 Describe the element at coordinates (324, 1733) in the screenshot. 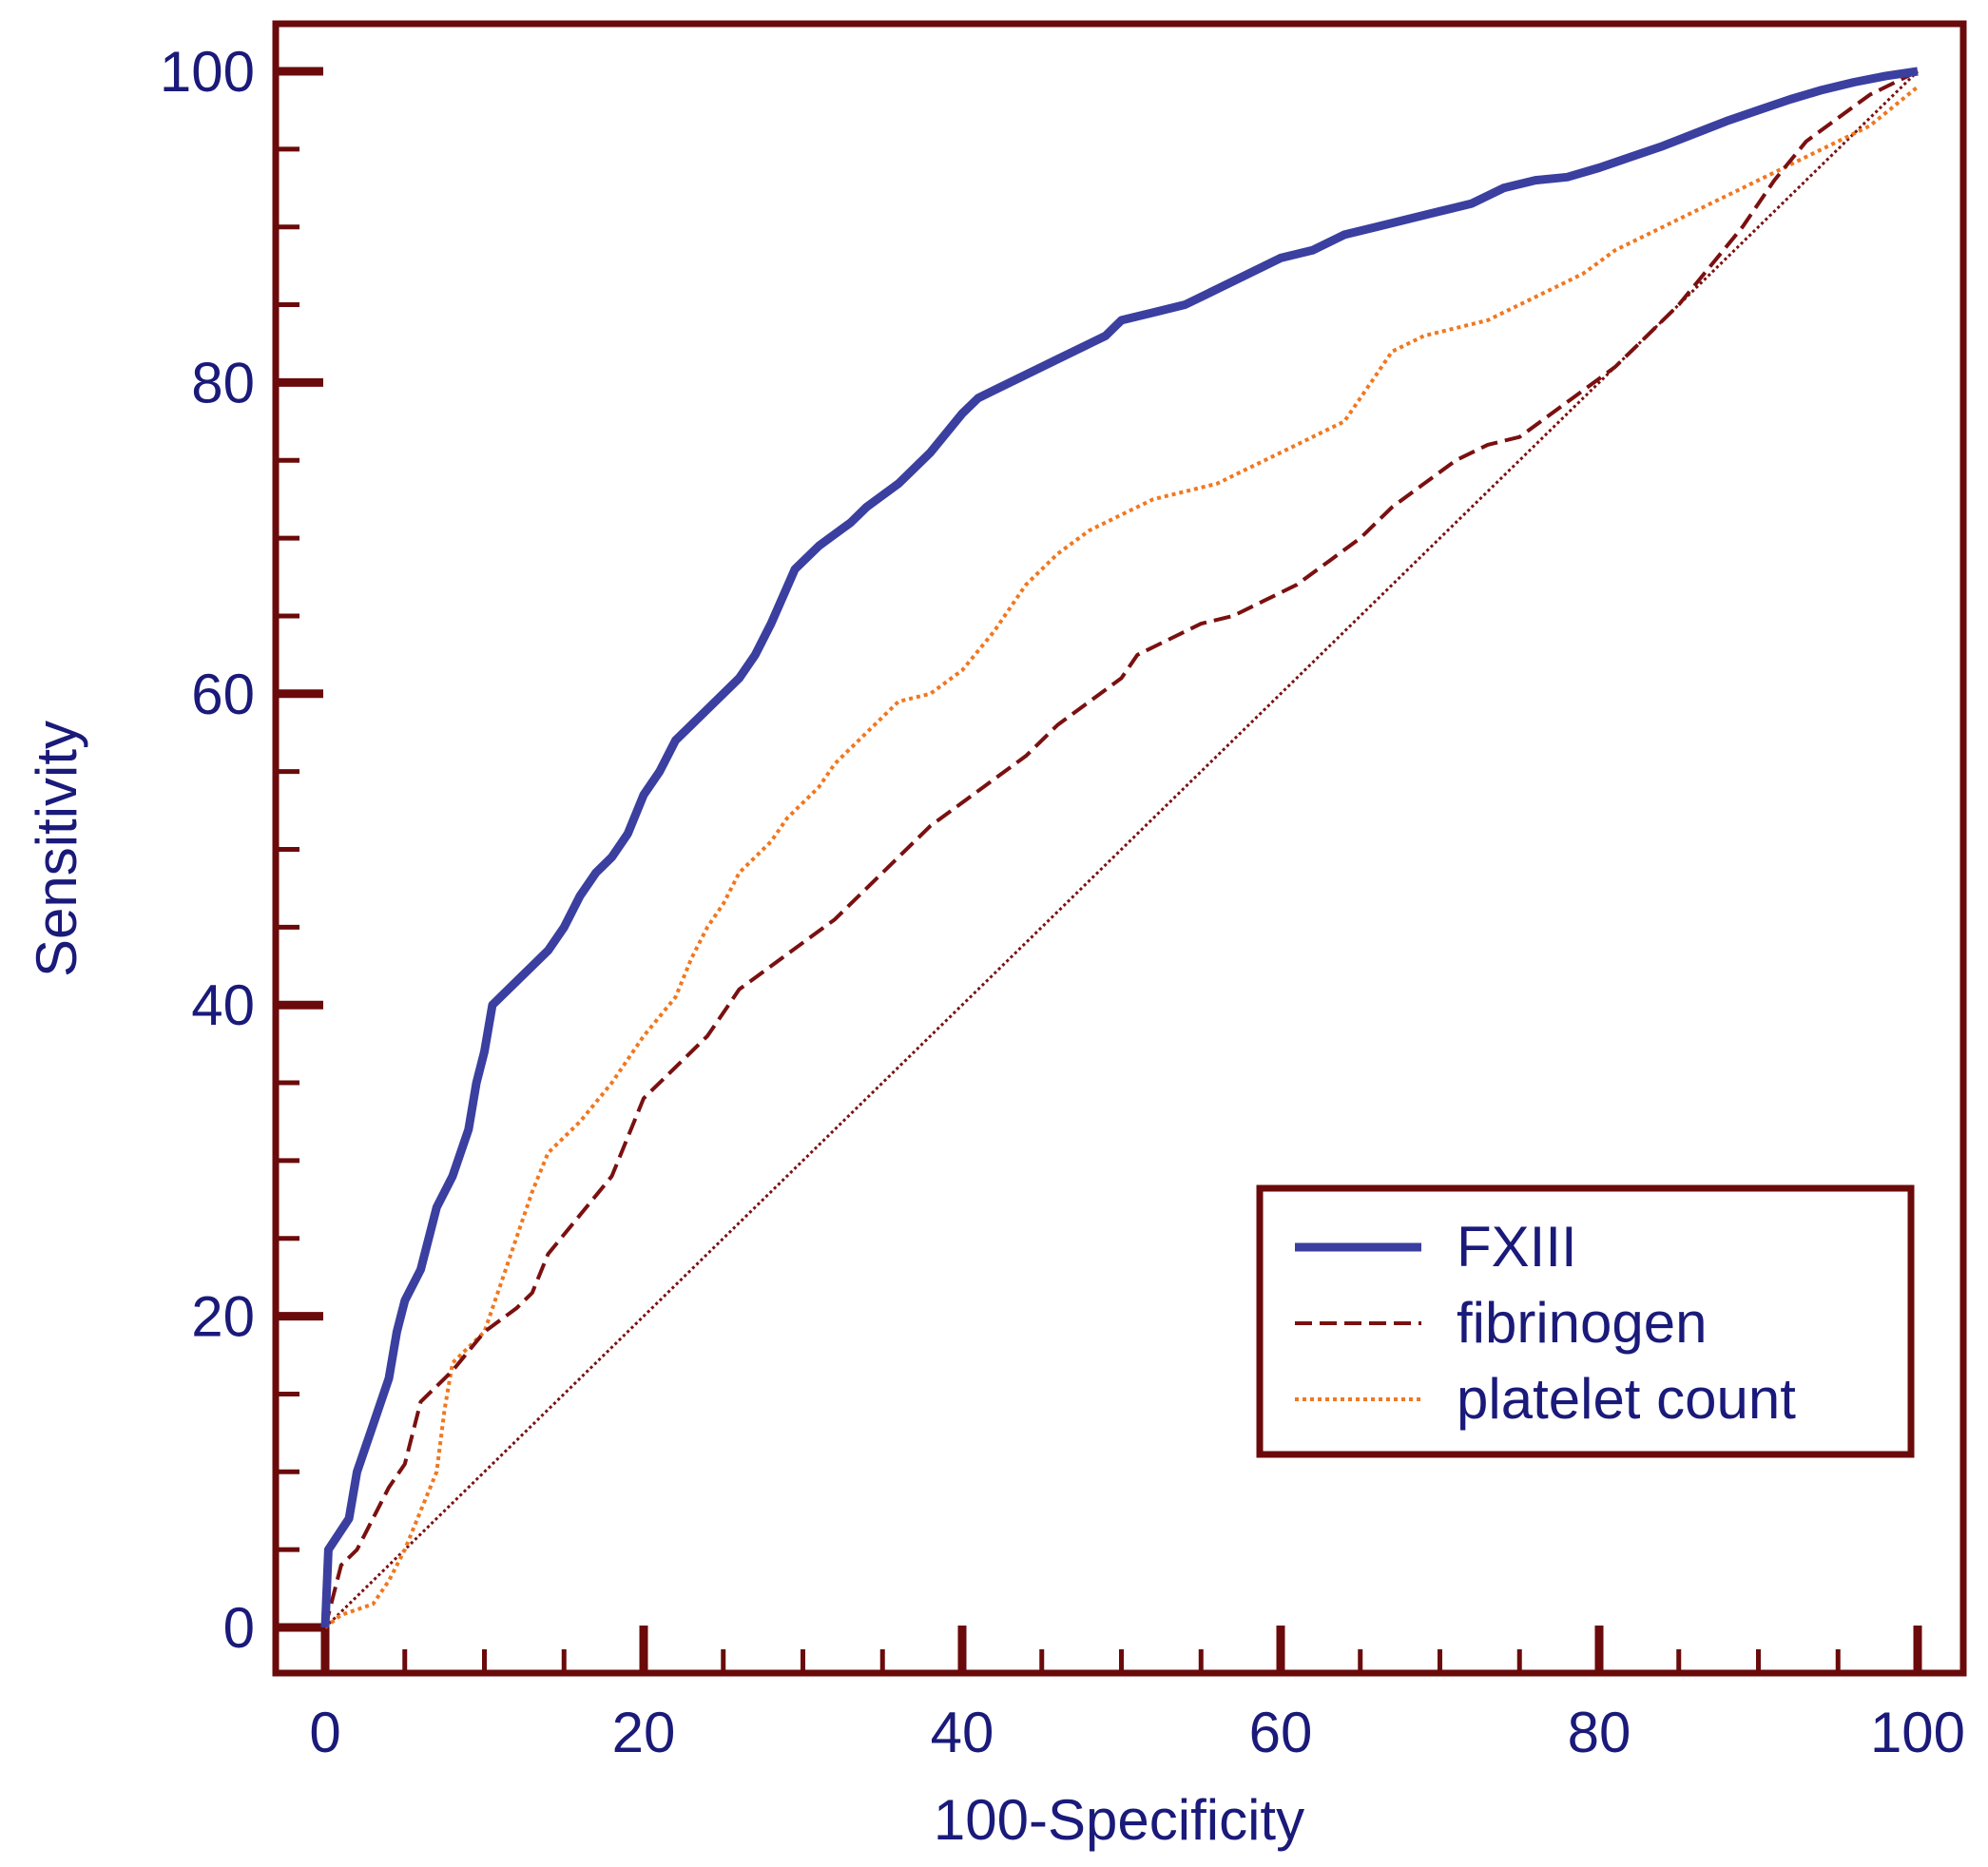

I see `x-tick-label: 0` at that location.